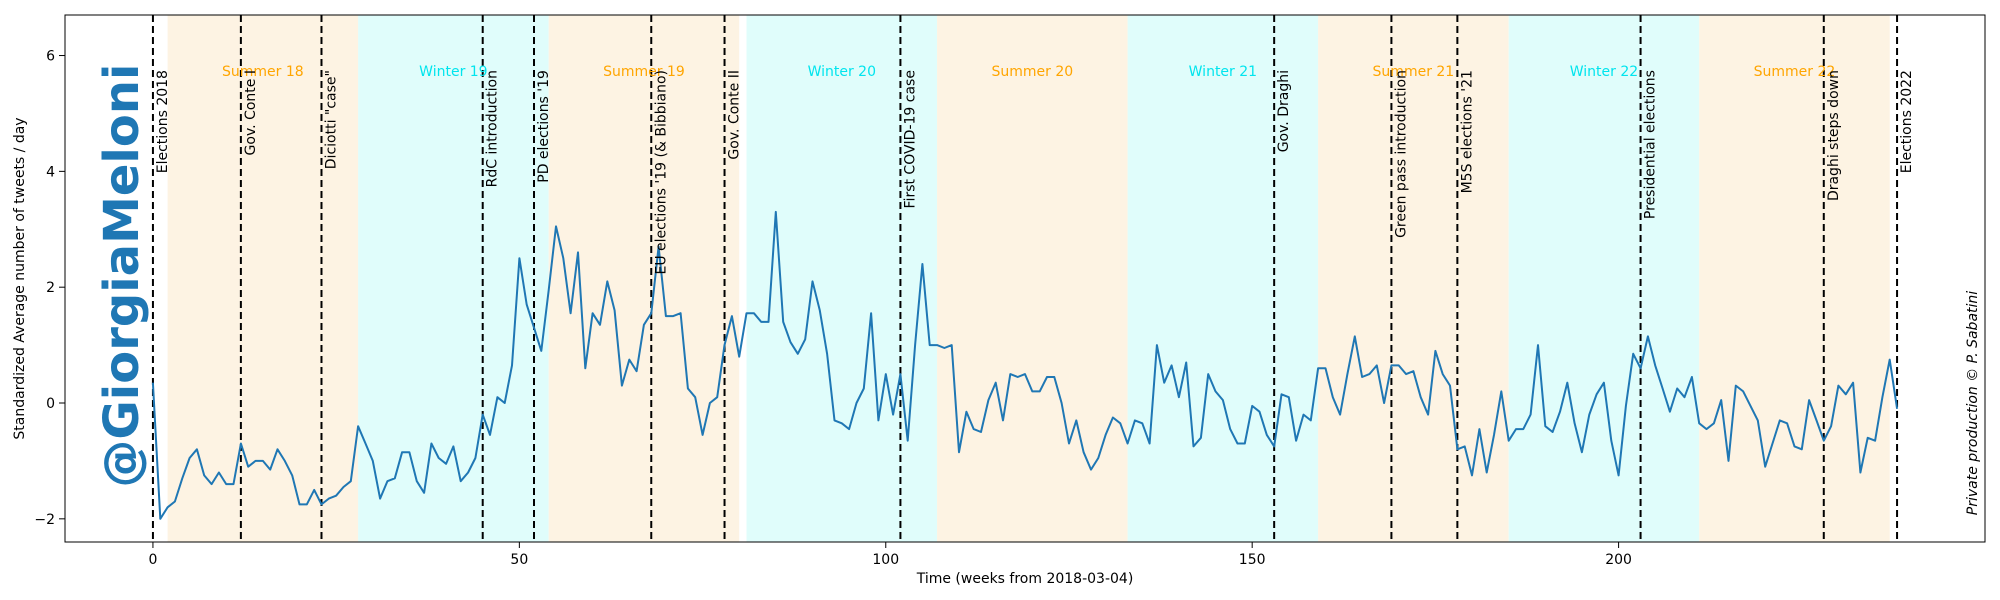 This screenshot has width=2000, height=600. Describe the element at coordinates (251, 112) in the screenshot. I see `event-label: Gov. Conte I` at that location.